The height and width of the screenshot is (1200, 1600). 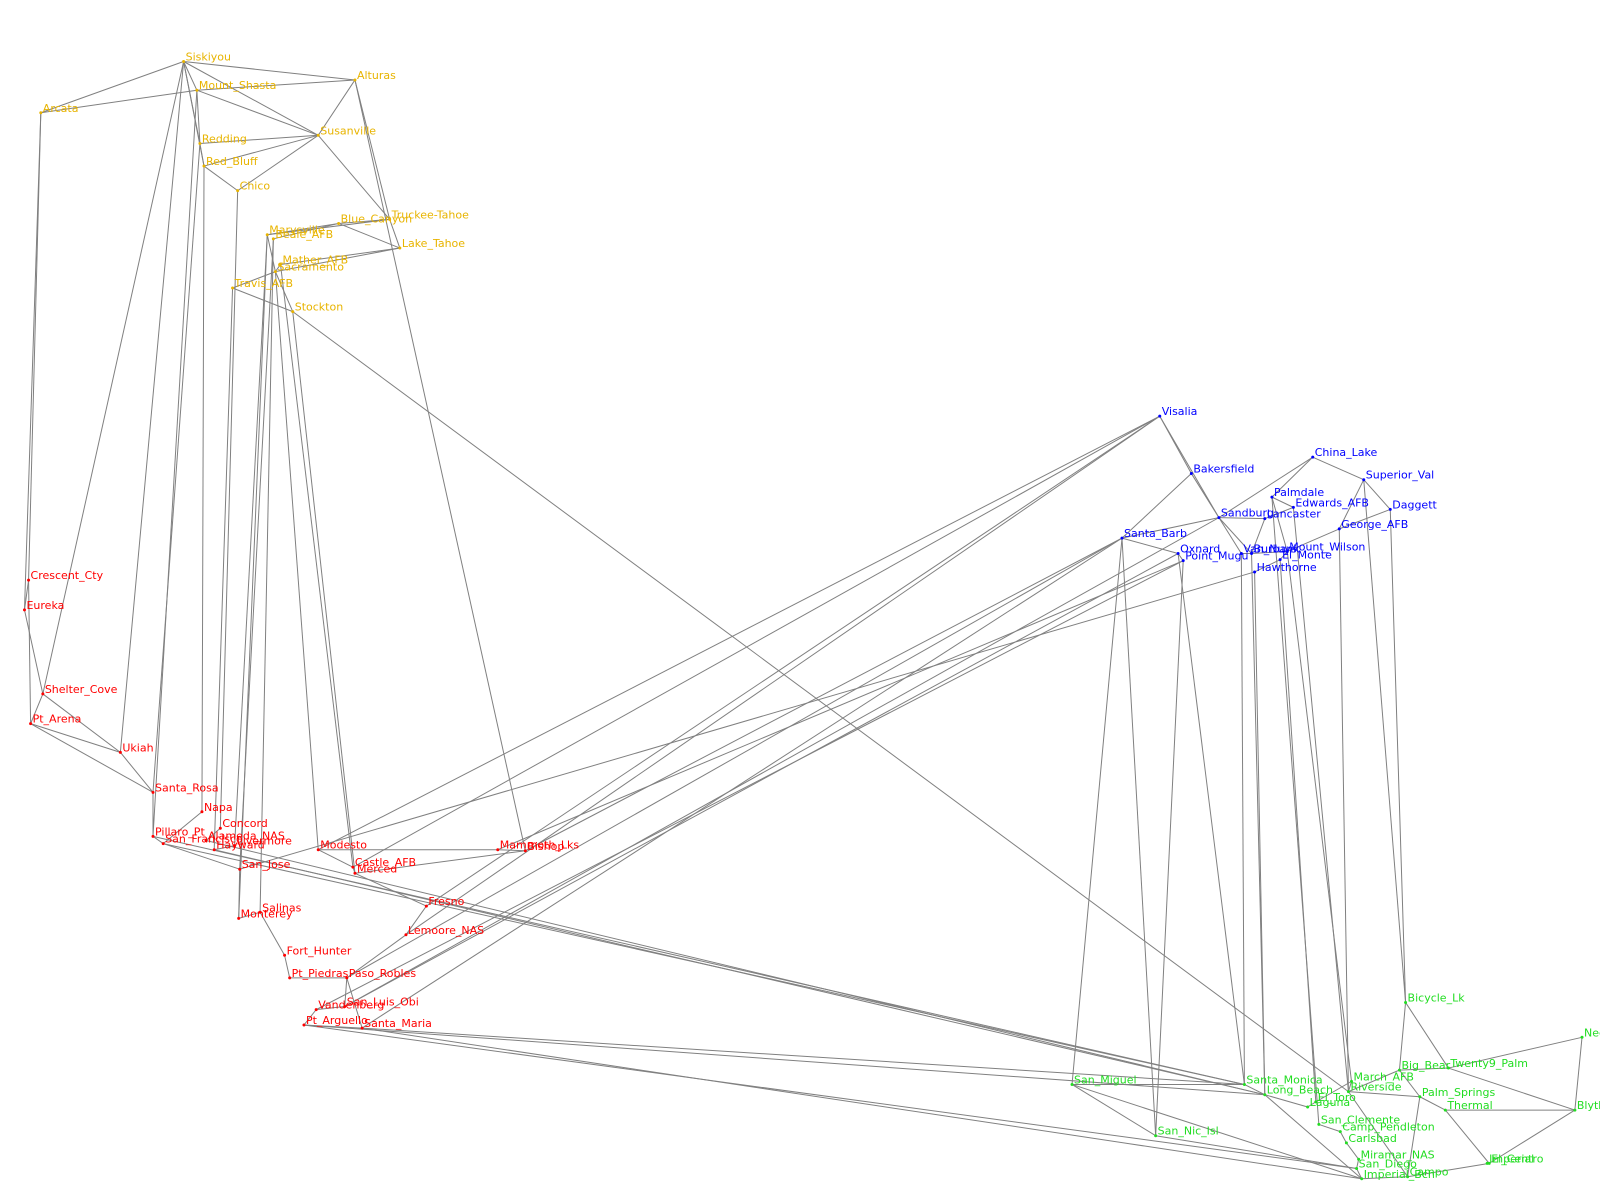 I want to click on node-label: San_Jose, so click(x=266, y=864).